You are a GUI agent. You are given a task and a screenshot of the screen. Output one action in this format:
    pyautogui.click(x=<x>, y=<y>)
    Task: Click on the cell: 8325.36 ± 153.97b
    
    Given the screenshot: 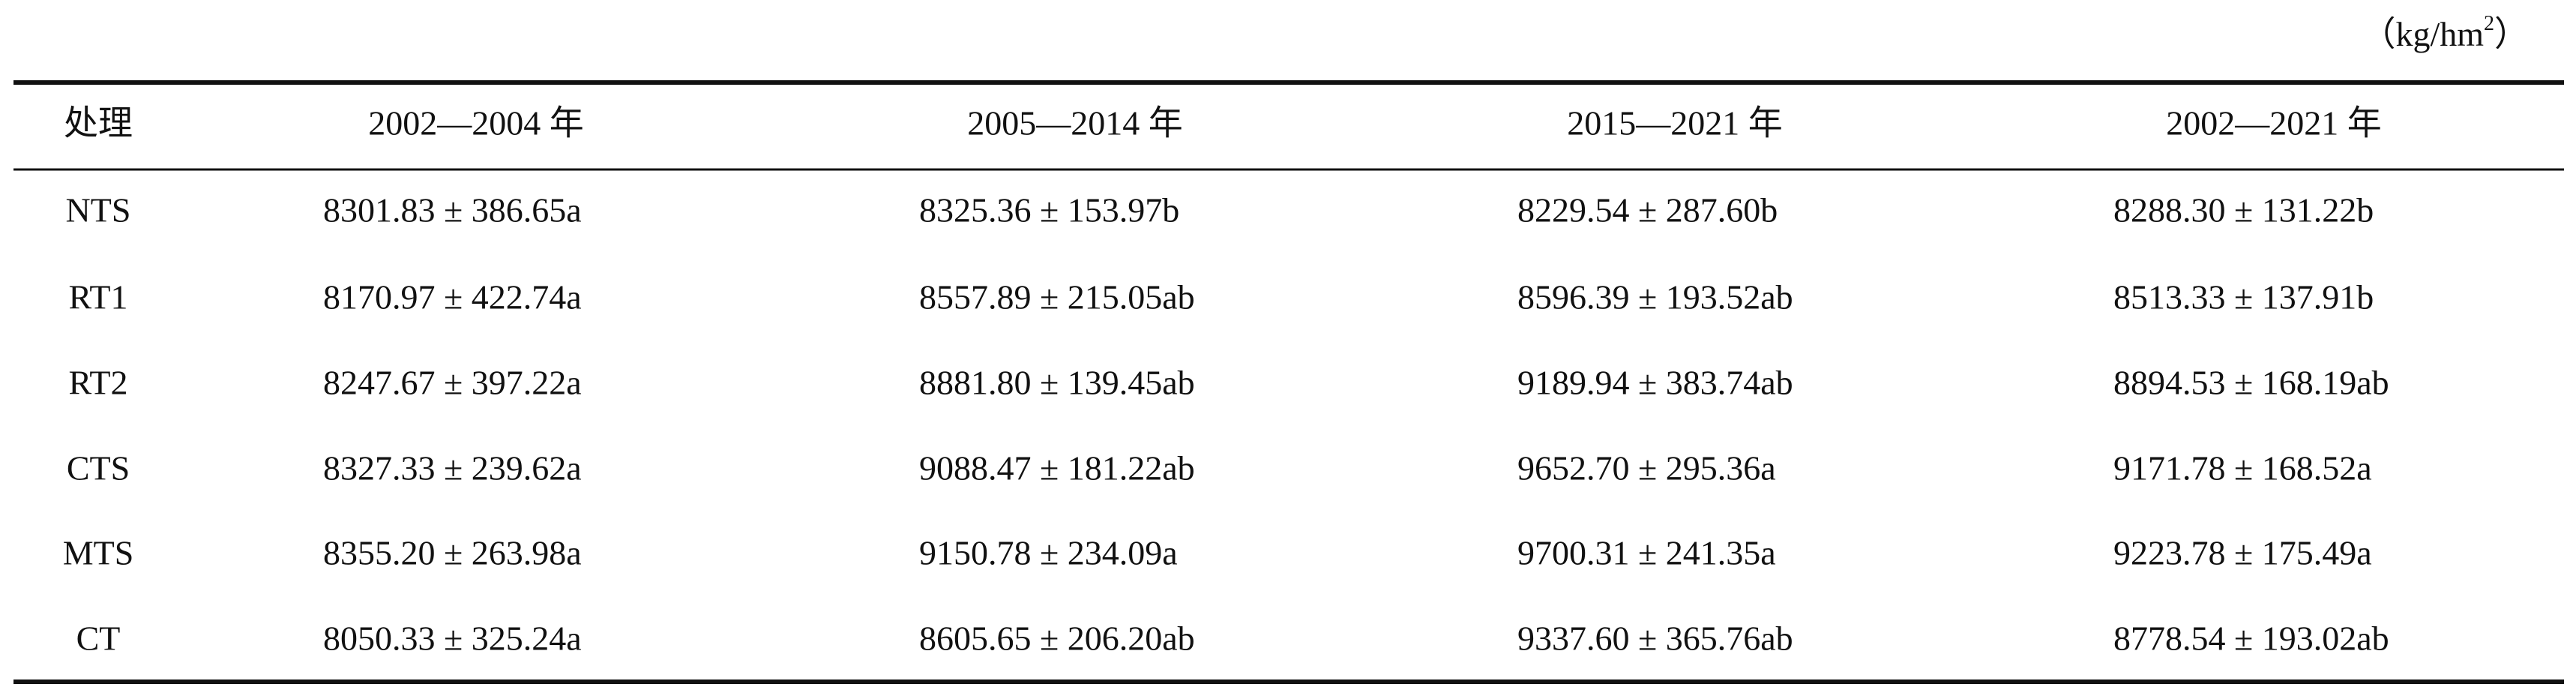 What is the action you would take?
    pyautogui.click(x=1049, y=210)
    